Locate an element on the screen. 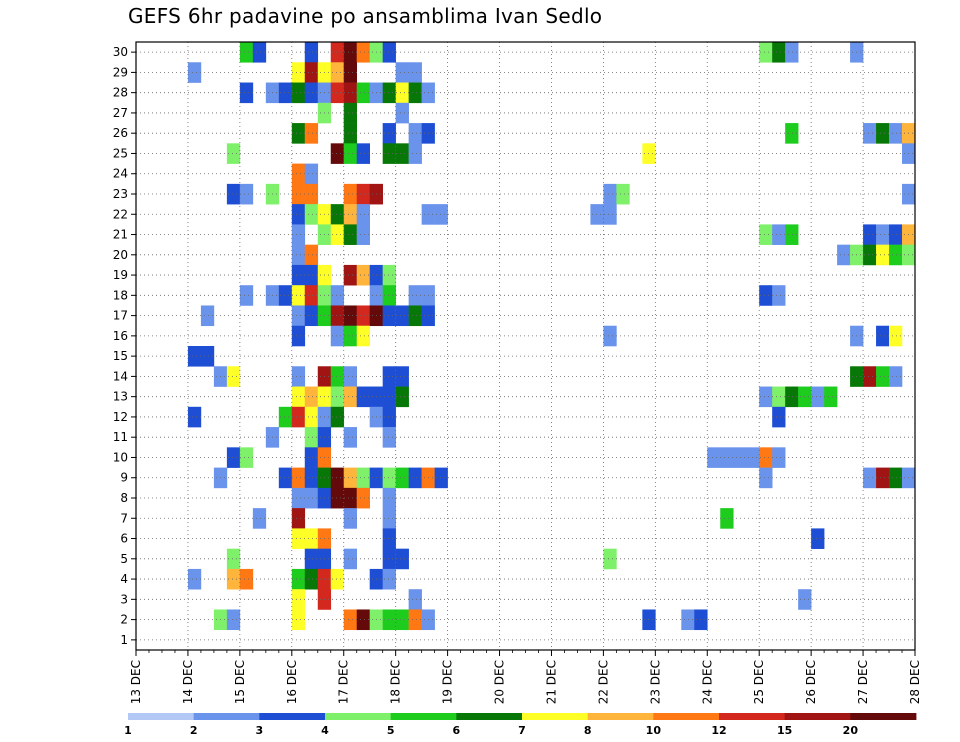 The width and height of the screenshot is (960, 742). y-tick-label: 6 is located at coordinates (124, 539).